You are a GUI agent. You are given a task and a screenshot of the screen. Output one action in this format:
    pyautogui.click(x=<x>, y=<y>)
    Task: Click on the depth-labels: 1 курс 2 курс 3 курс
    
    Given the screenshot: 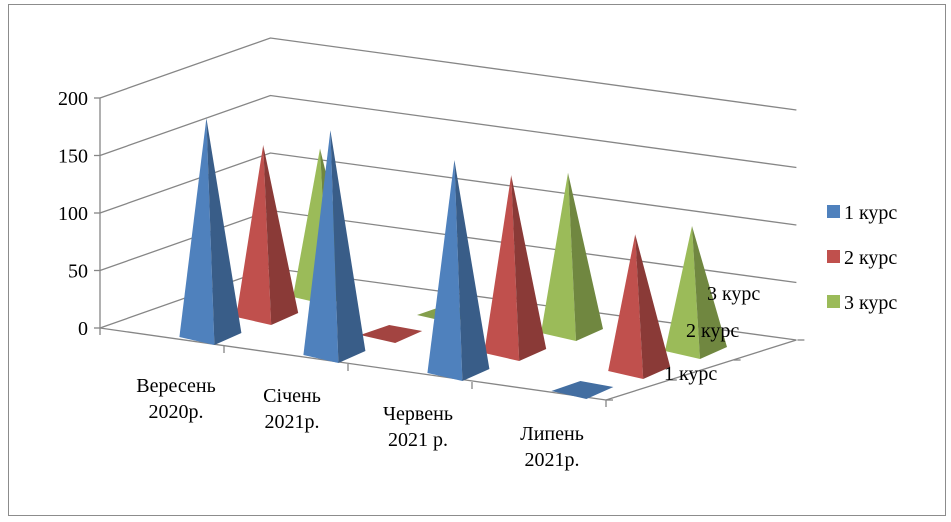 What is the action you would take?
    pyautogui.click(x=712, y=334)
    